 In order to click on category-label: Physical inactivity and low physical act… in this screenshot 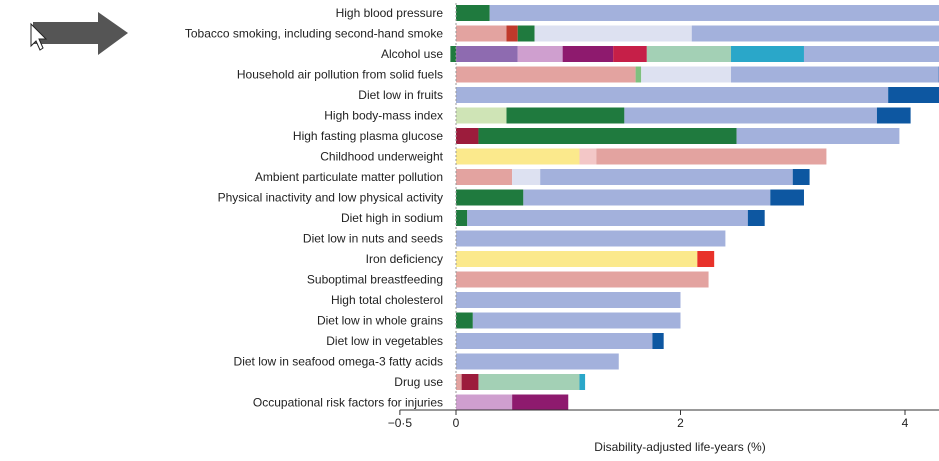, I will do `click(330, 198)`.